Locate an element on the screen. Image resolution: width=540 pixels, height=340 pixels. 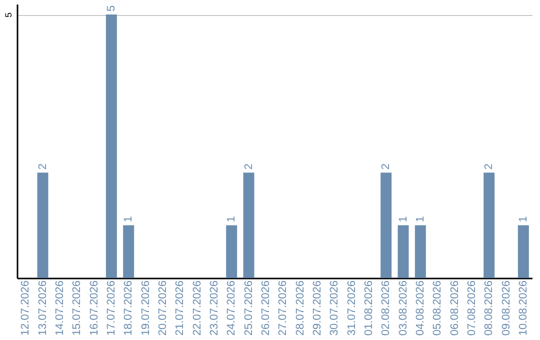
x-tick-label: 29.07.2026 is located at coordinates (317, 308).